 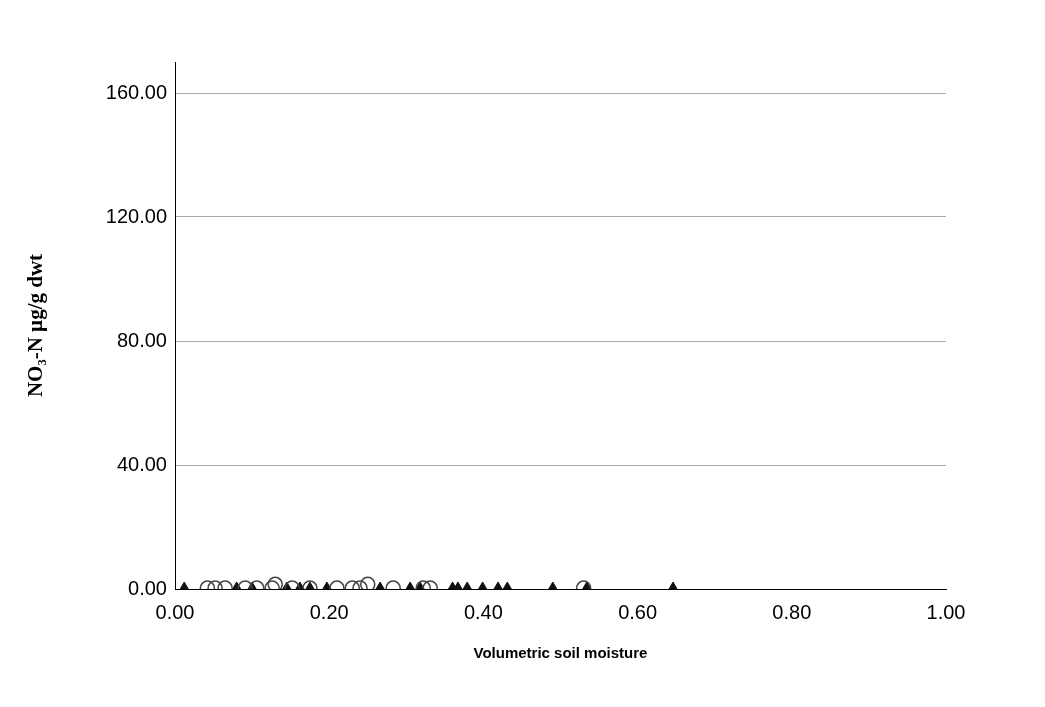 What do you see at coordinates (141, 463) in the screenshot?
I see `y-tick-label: 40.00` at bounding box center [141, 463].